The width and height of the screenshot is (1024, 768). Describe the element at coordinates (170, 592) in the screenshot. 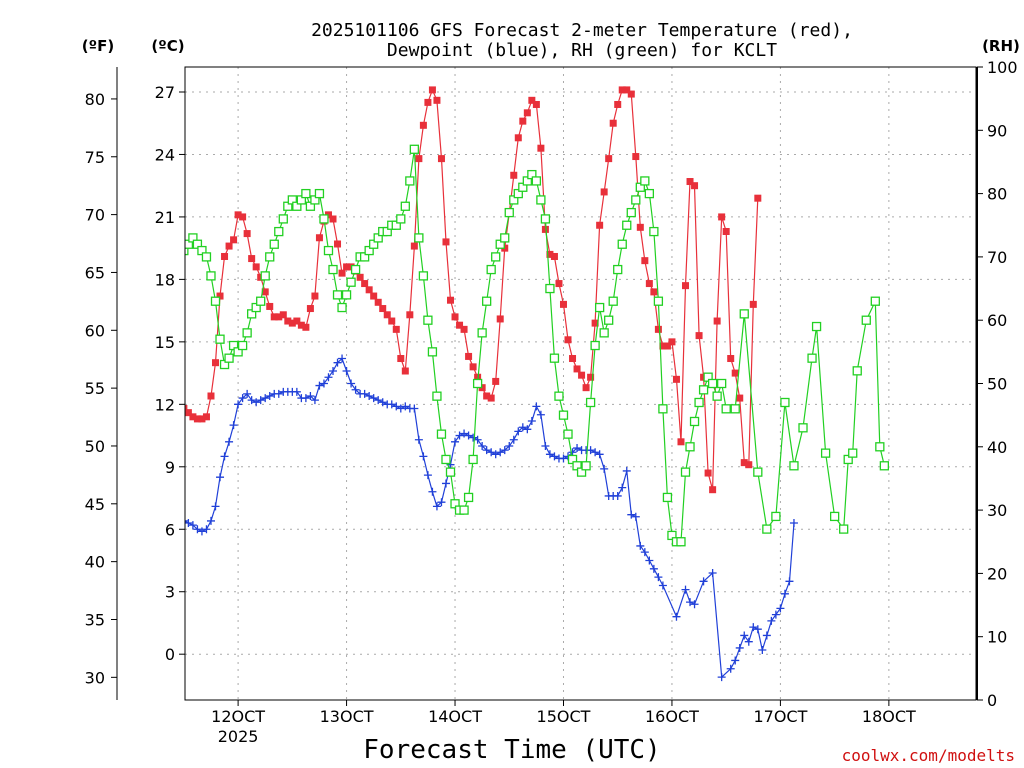

I see `celsius-tick-label: 3` at that location.